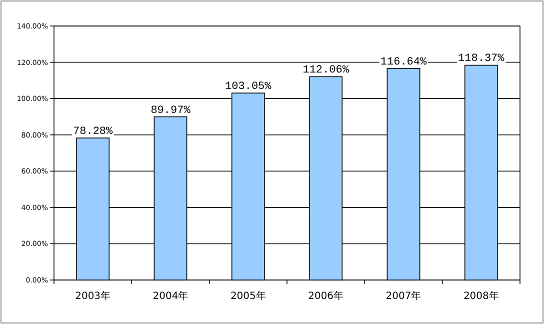 This screenshot has width=544, height=324. I want to click on x-tick-label: 2005年, so click(248, 296).